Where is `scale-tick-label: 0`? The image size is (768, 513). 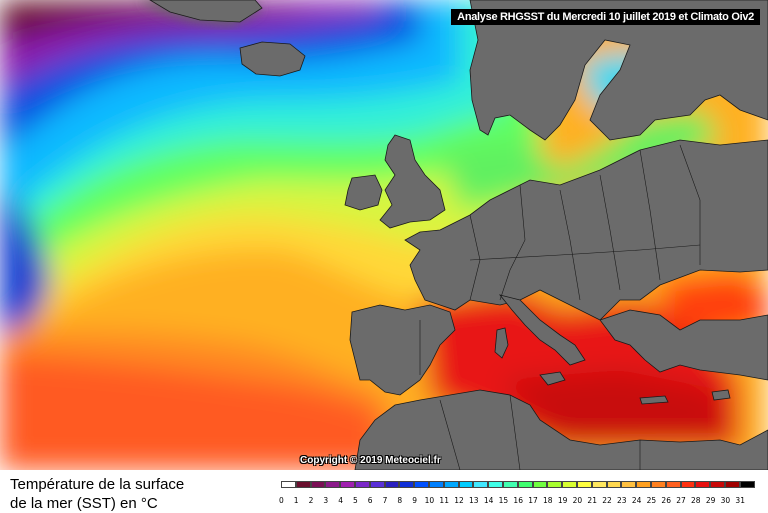
scale-tick-label: 0 is located at coordinates (281, 500).